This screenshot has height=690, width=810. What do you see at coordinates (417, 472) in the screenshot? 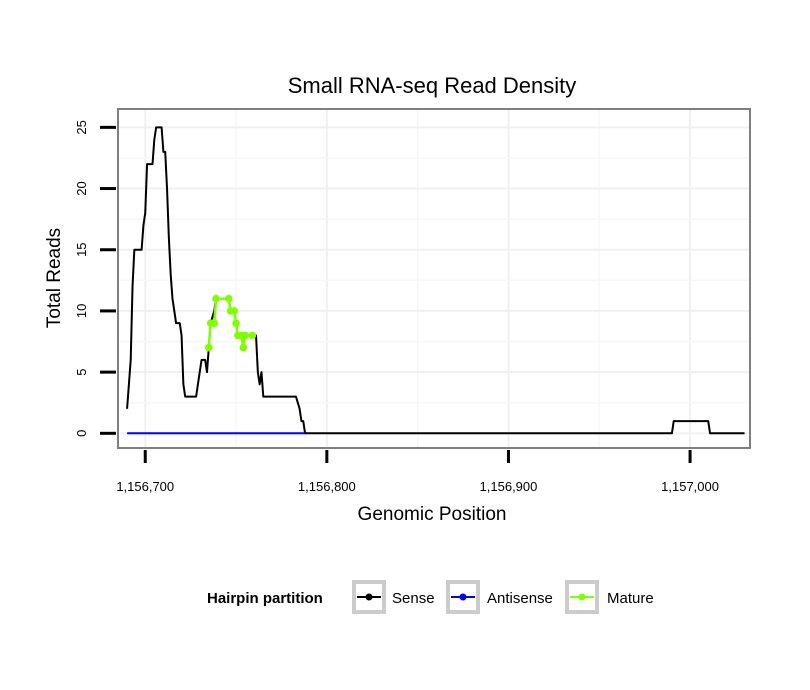
I see `x-axis: 1,156,700 1,156,800 1,156,900 1,157,000` at bounding box center [417, 472].